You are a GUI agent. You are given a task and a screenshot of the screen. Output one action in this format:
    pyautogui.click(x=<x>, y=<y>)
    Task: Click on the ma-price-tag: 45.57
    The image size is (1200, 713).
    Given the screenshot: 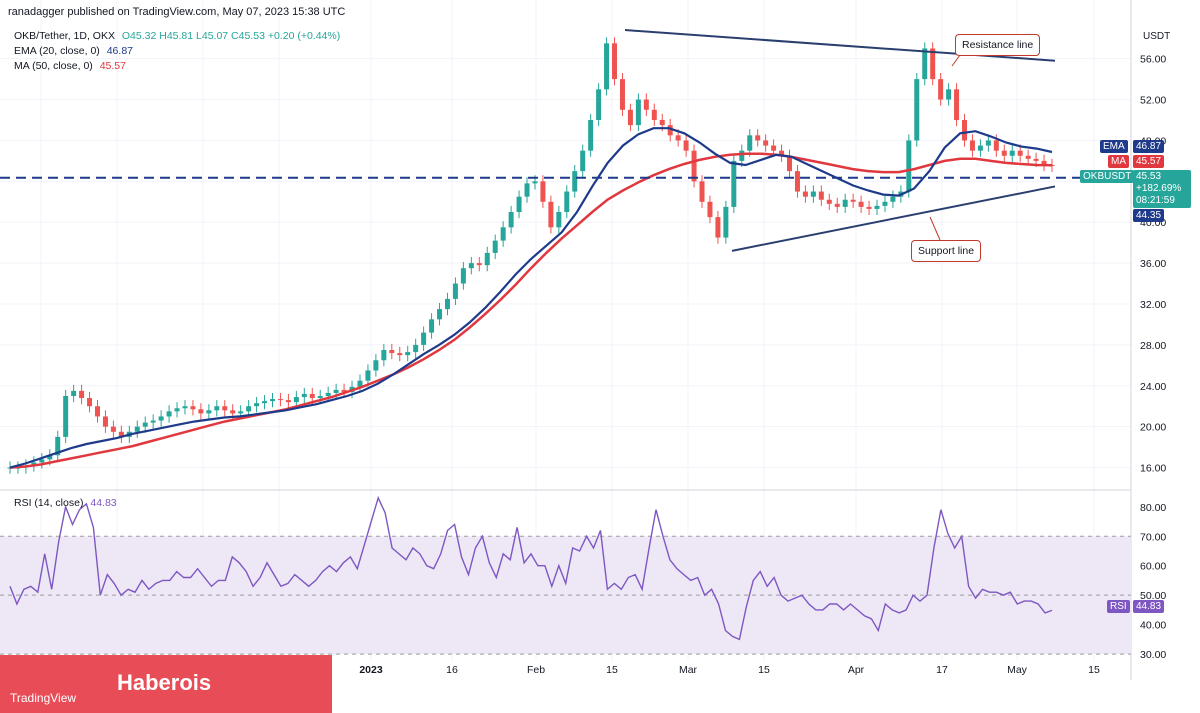 What is the action you would take?
    pyautogui.click(x=1149, y=161)
    